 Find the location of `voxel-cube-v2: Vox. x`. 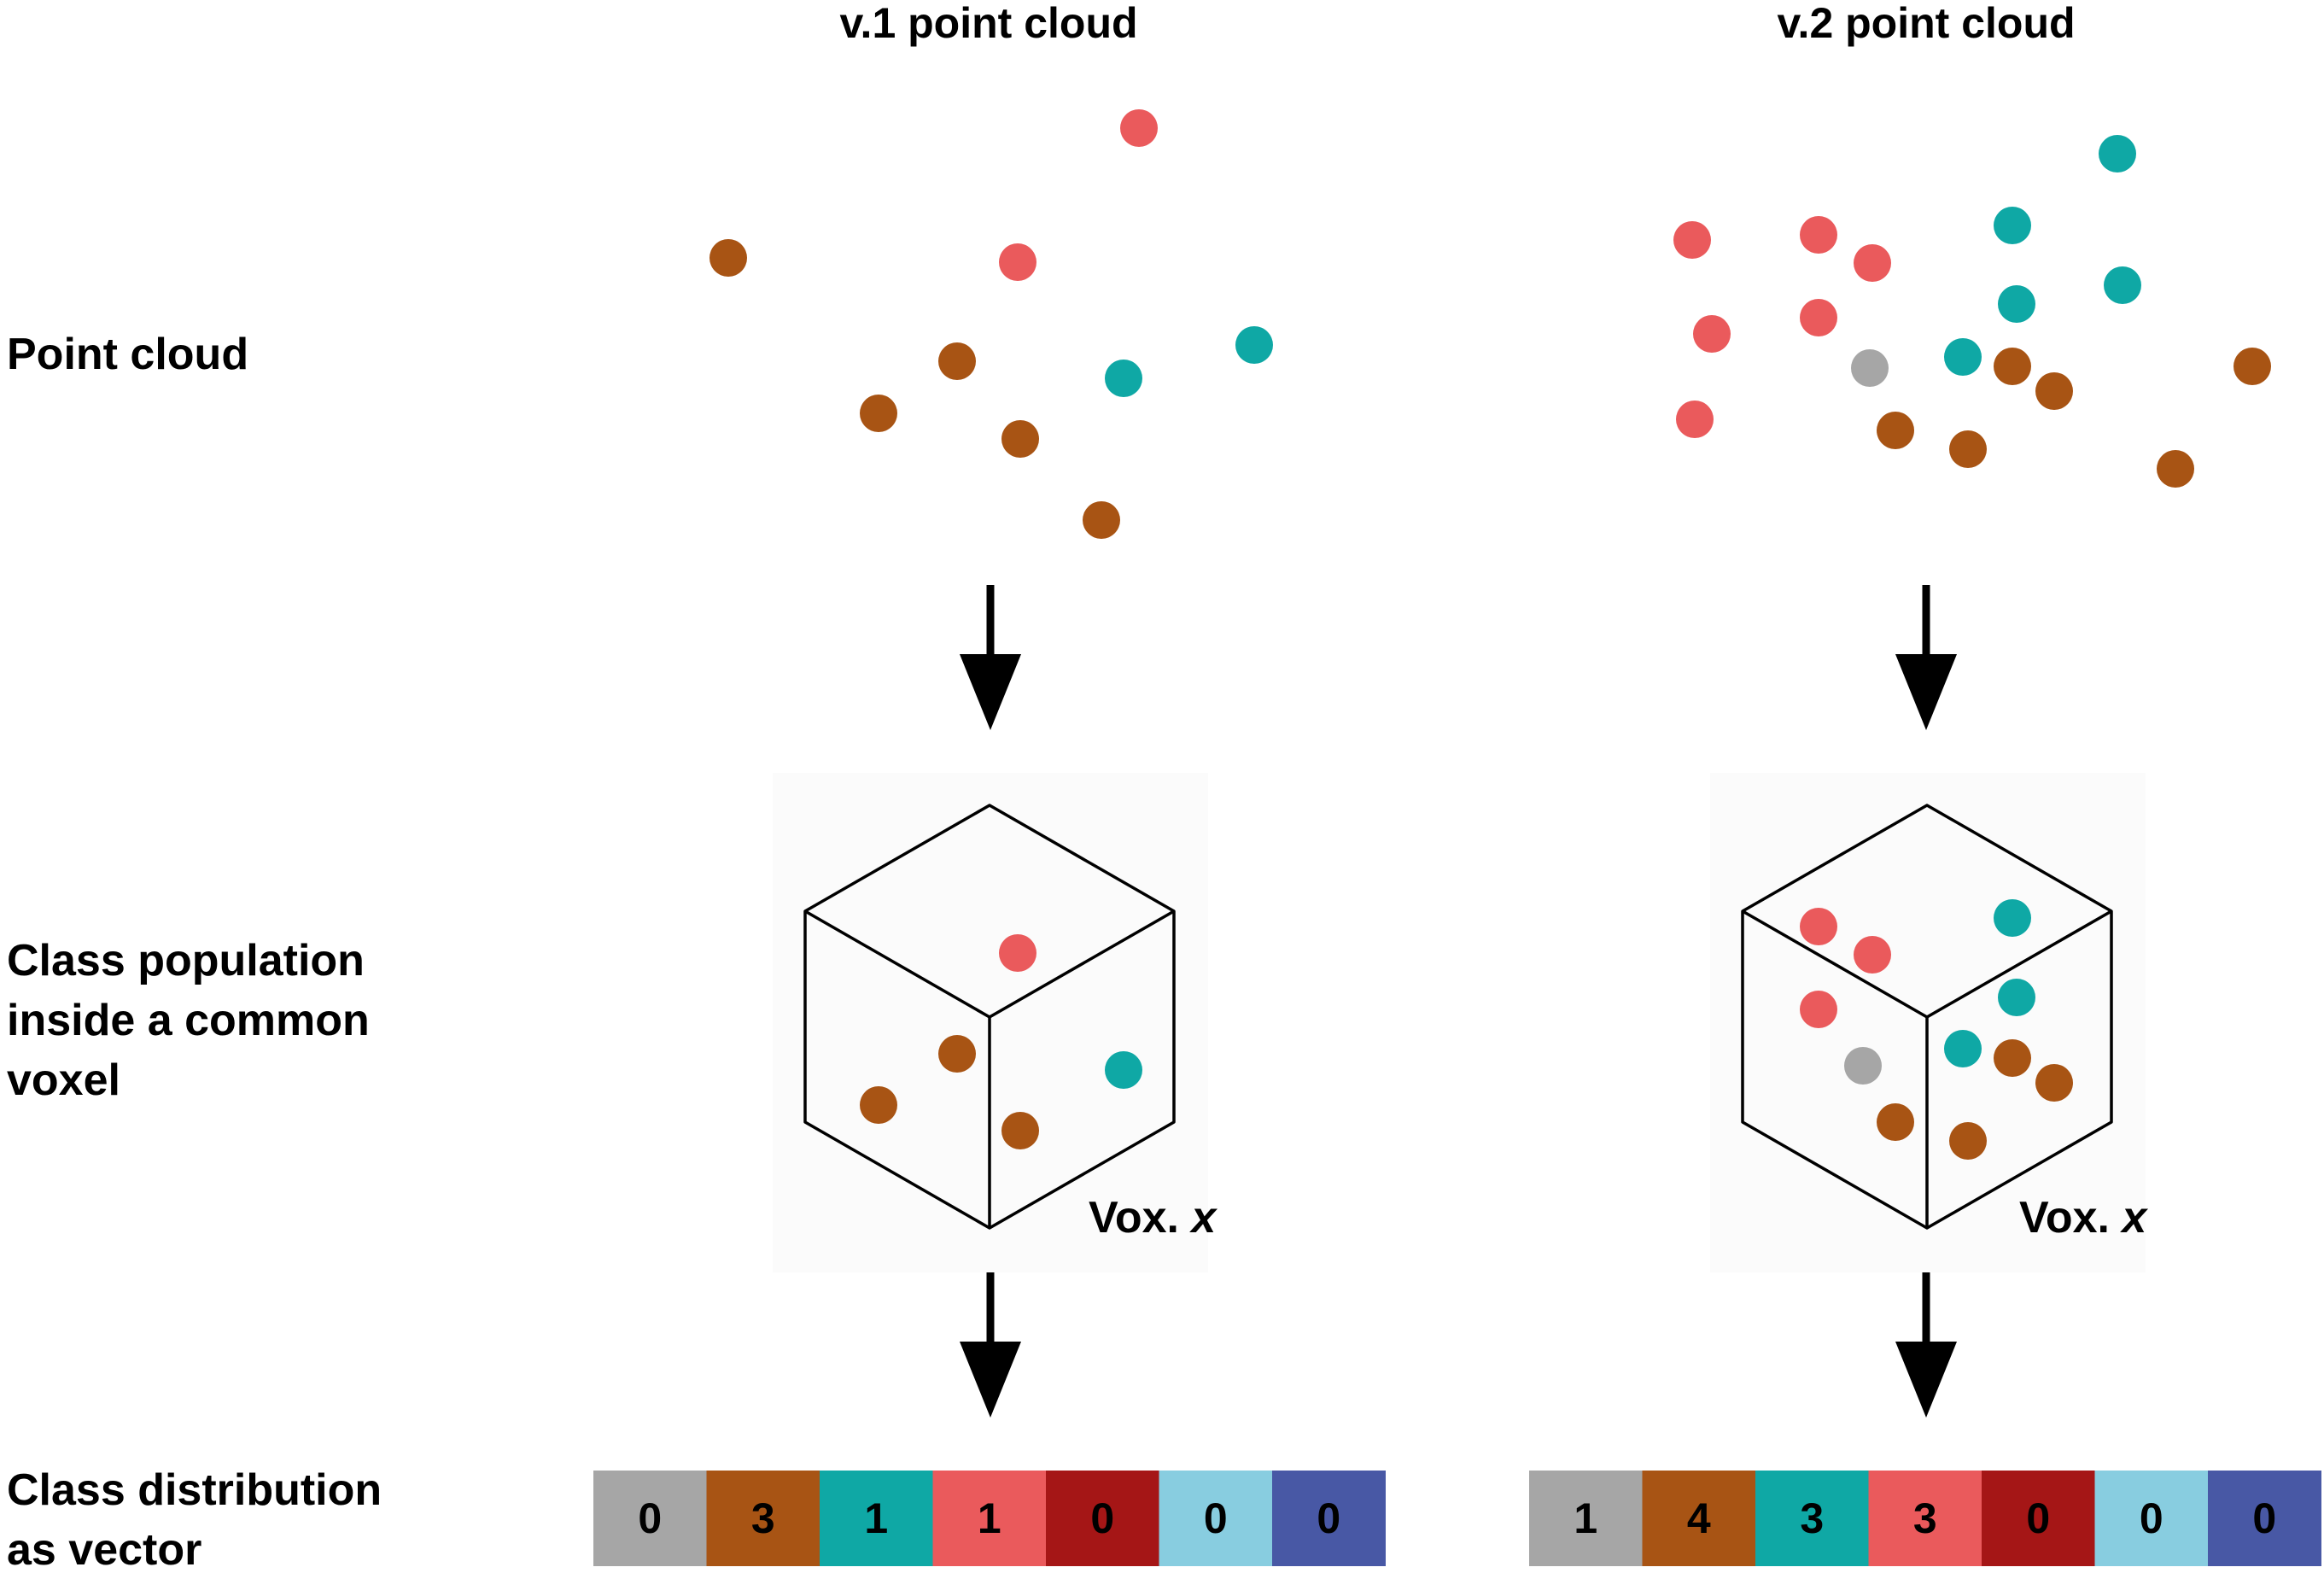

voxel-cube-v2: Vox. x is located at coordinates (1929, 1022).